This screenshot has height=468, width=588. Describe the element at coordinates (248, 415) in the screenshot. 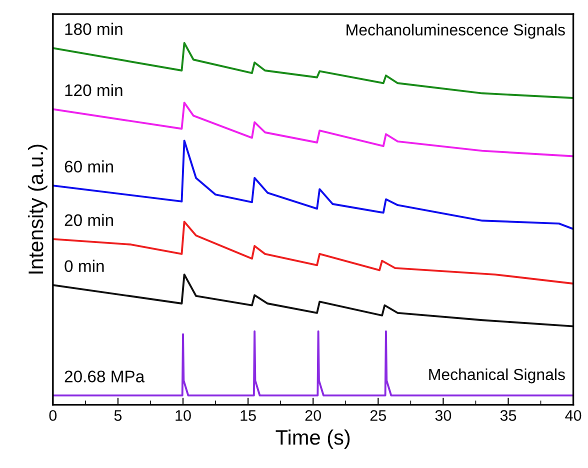

I see `x-tick-label: 15` at that location.